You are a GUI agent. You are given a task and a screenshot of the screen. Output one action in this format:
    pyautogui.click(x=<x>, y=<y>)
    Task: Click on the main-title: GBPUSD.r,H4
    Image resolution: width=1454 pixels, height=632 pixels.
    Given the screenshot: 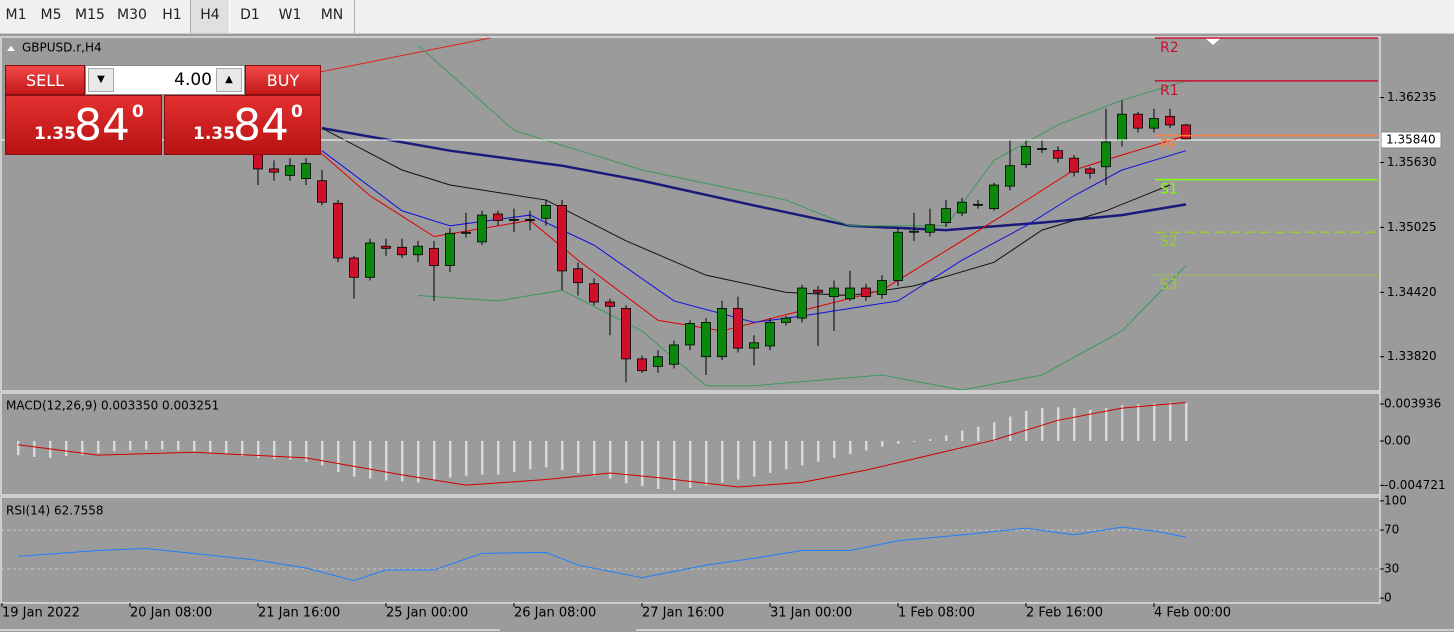 What is the action you would take?
    pyautogui.click(x=62, y=48)
    